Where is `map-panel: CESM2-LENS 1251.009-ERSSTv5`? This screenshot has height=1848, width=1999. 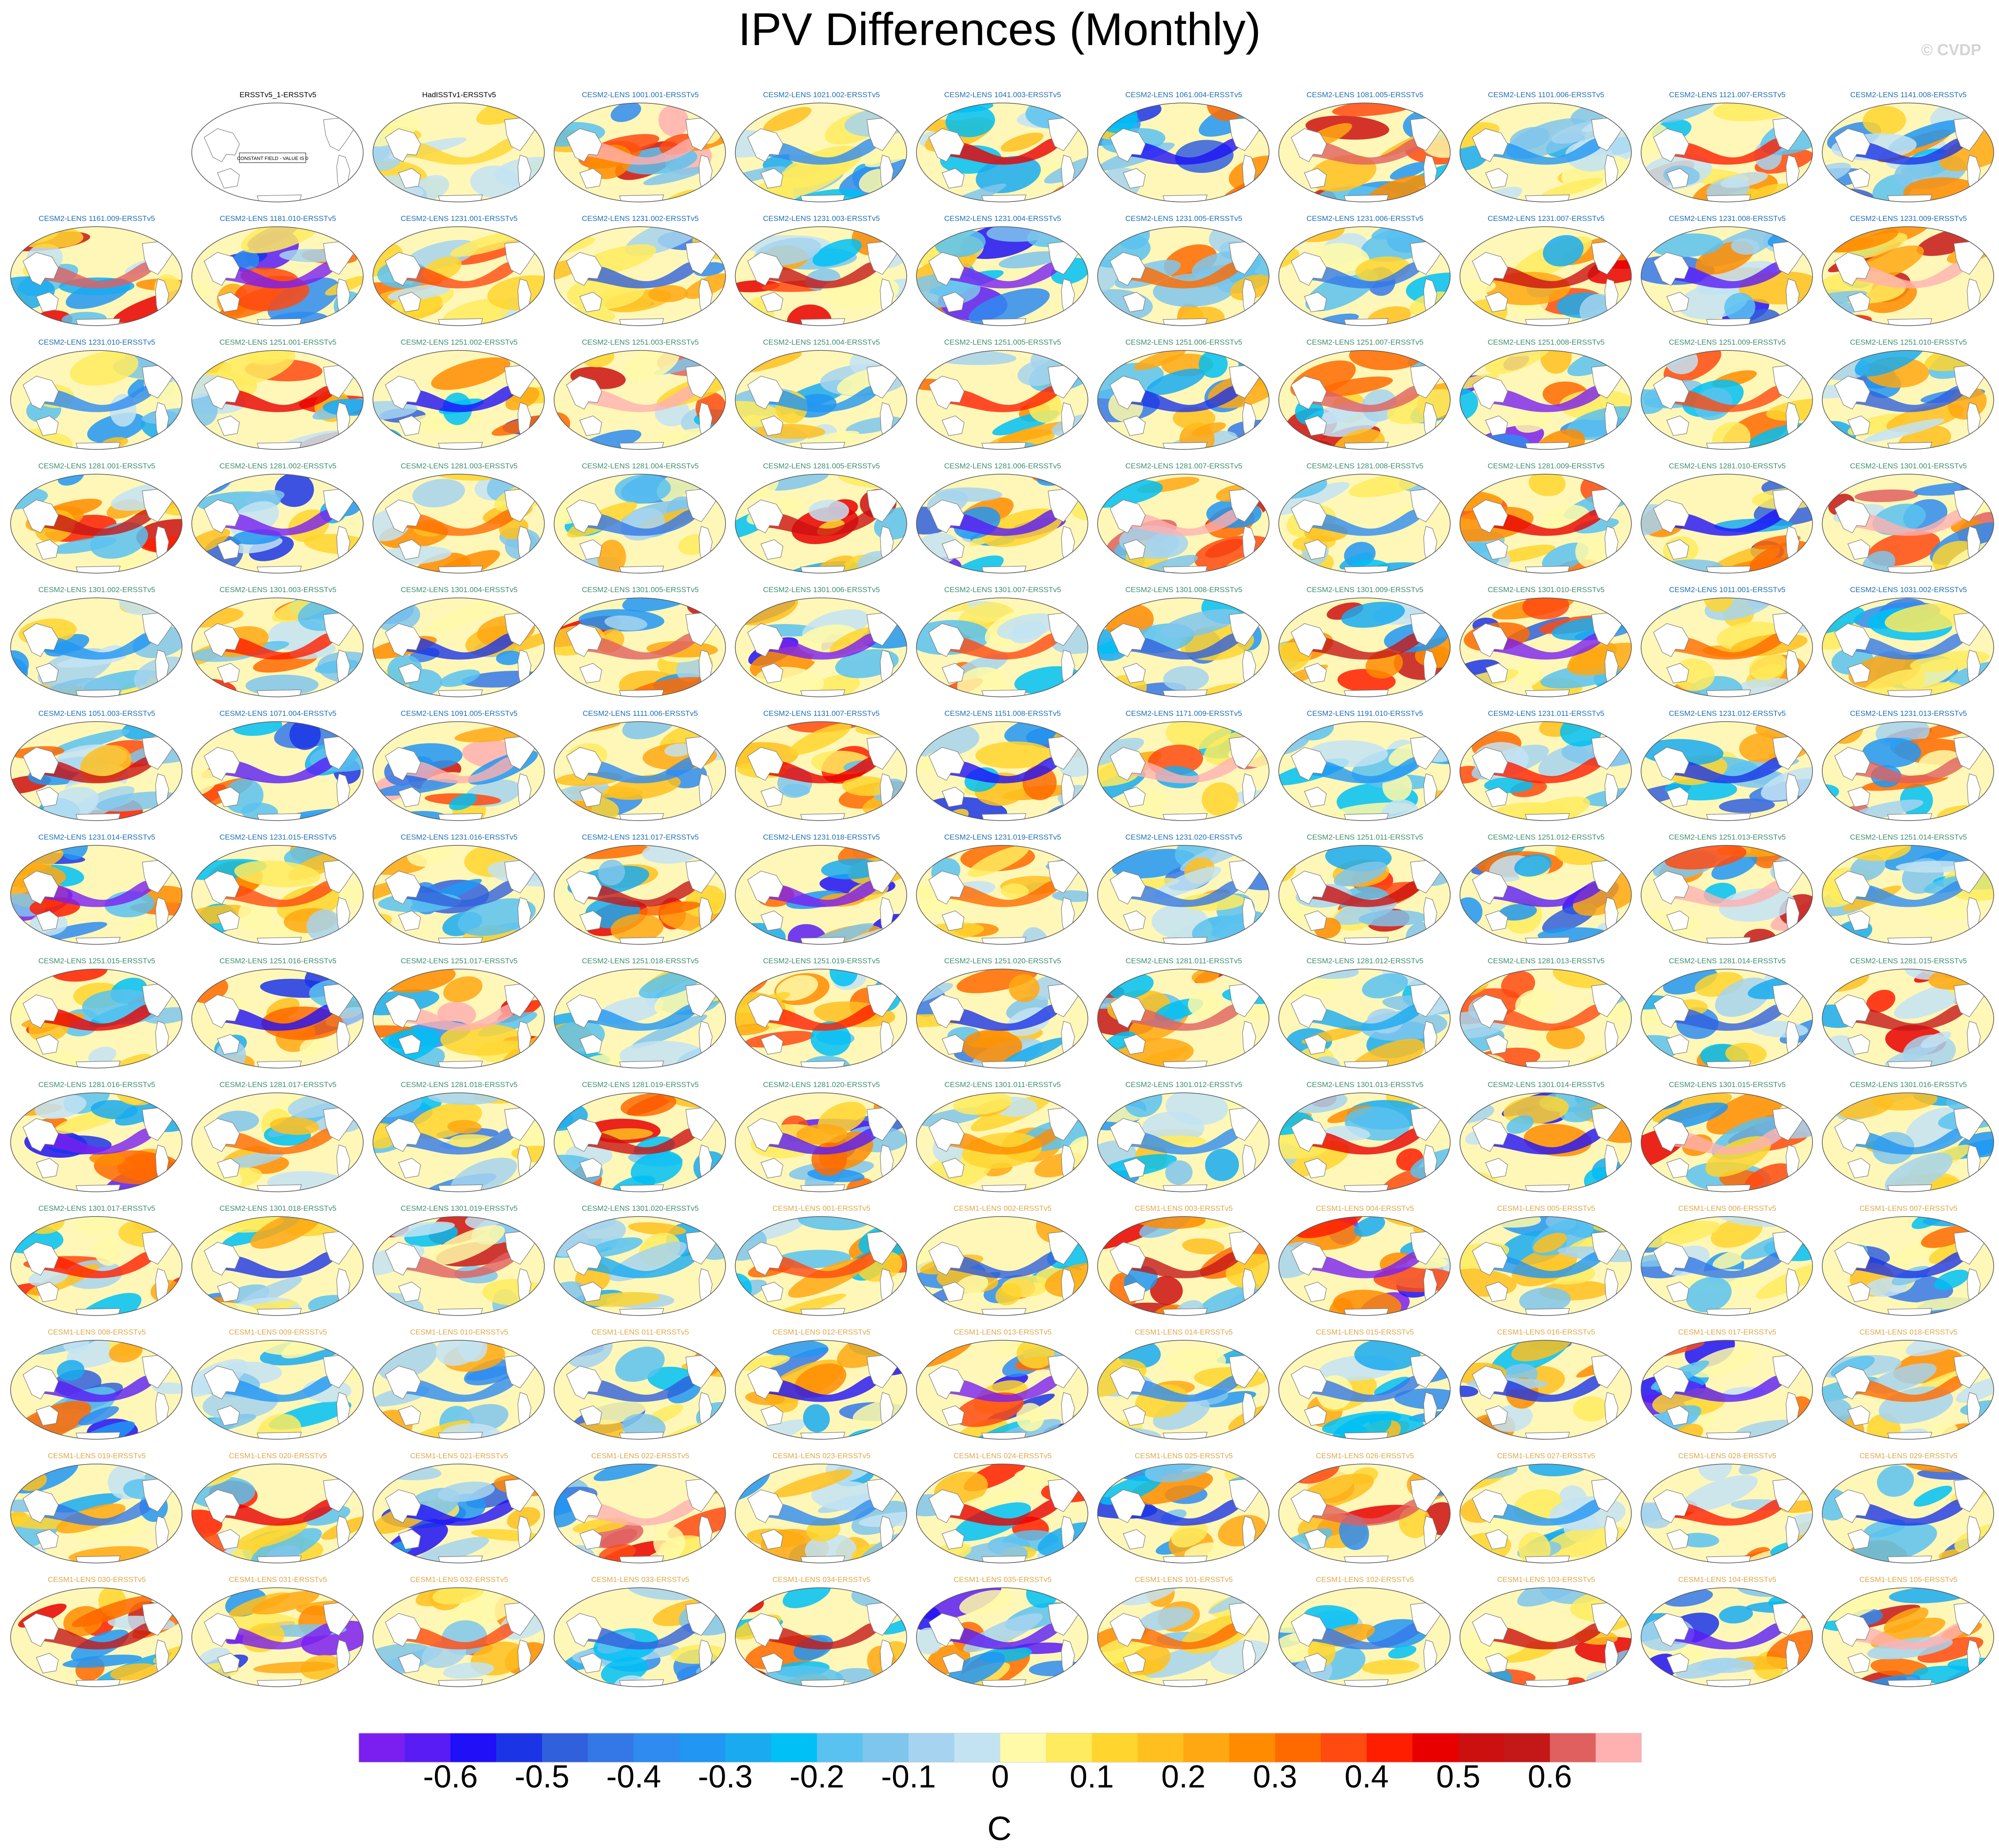 map-panel: CESM2-LENS 1251.009-ERSSTv5 is located at coordinates (1727, 395).